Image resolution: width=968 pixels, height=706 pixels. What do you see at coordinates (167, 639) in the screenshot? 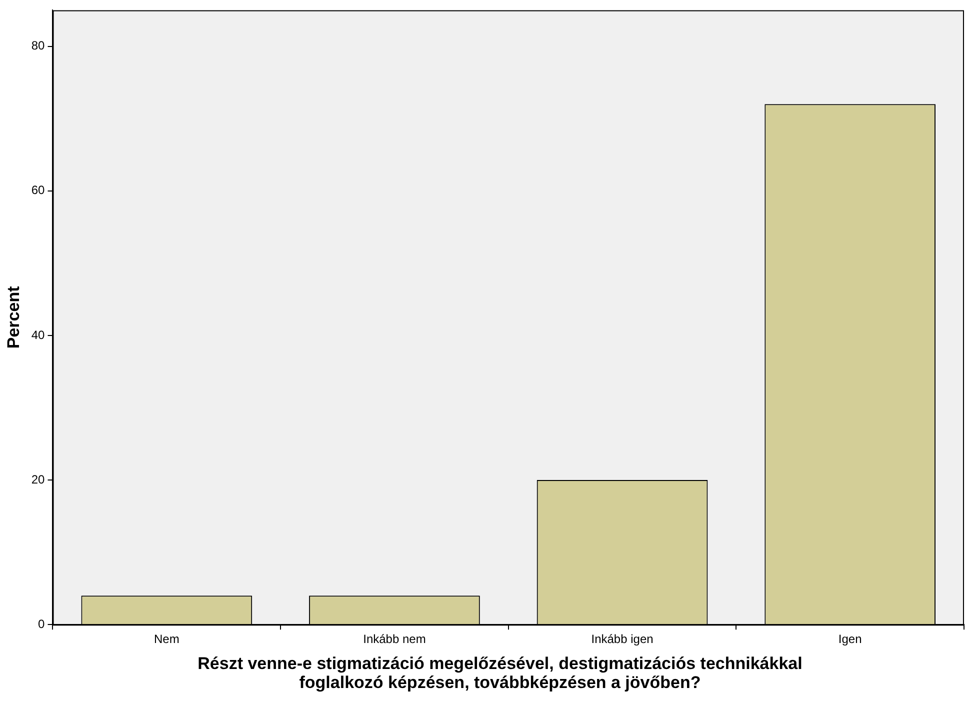
I see `x-tick-label: Nem` at bounding box center [167, 639].